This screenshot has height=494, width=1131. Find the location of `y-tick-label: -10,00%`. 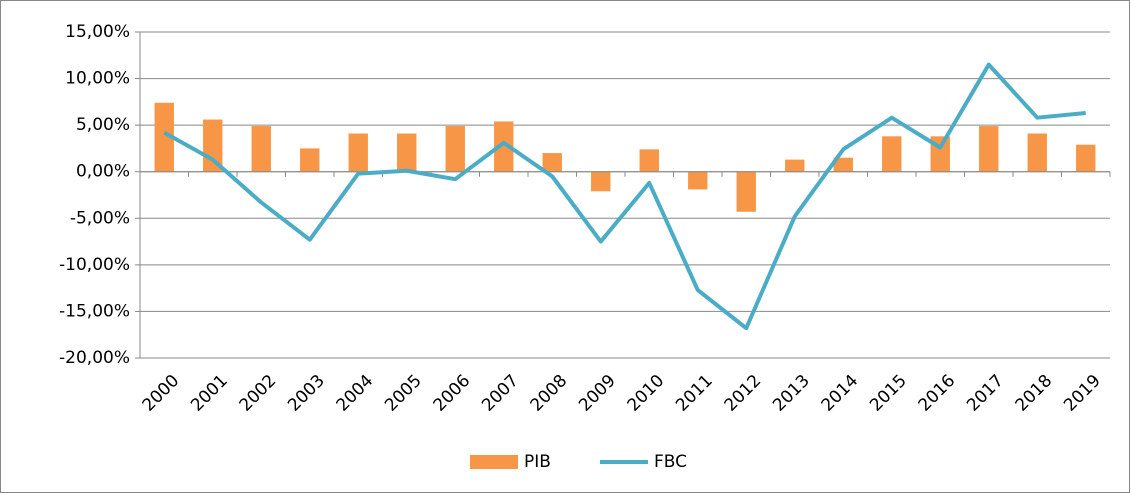

y-tick-label: -10,00% is located at coordinates (94, 265).